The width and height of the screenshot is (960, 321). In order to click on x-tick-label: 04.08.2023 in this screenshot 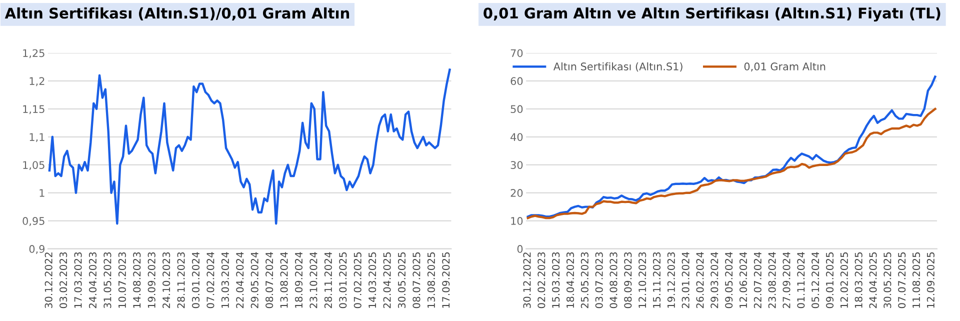, I will do `click(614, 280)`.